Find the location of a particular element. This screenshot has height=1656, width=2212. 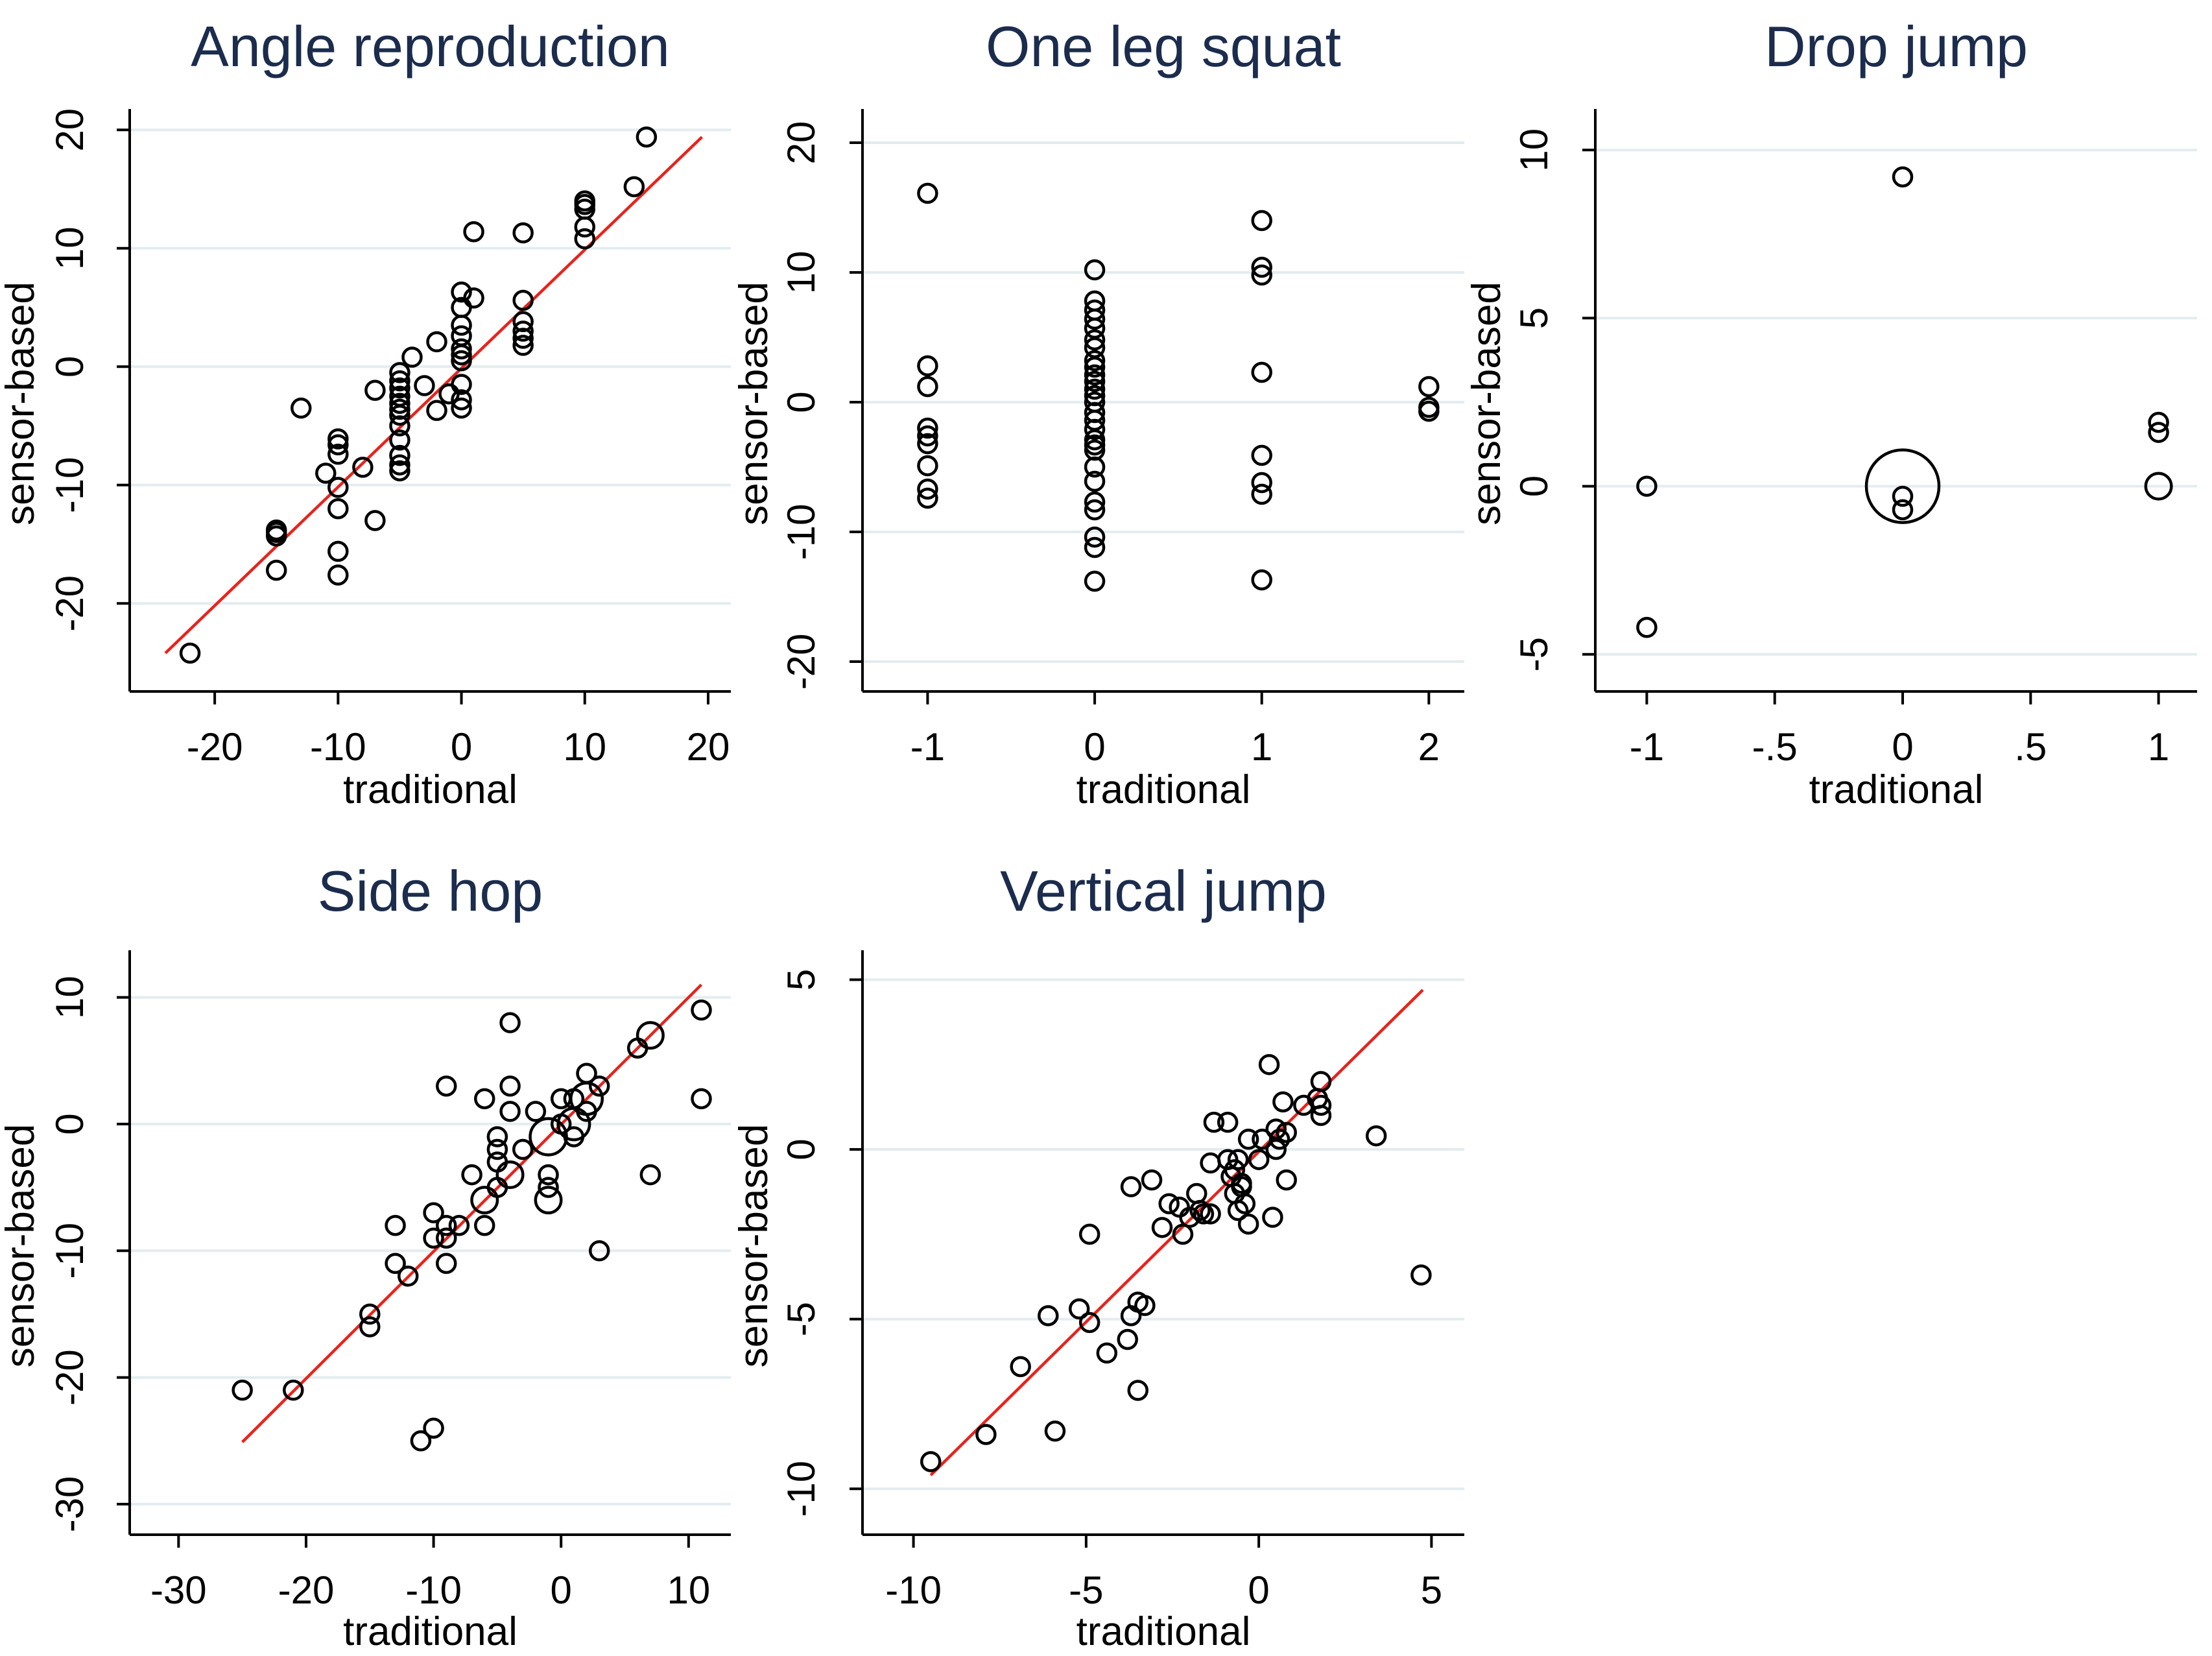

y-tick-label: 10 is located at coordinates (69, 997).